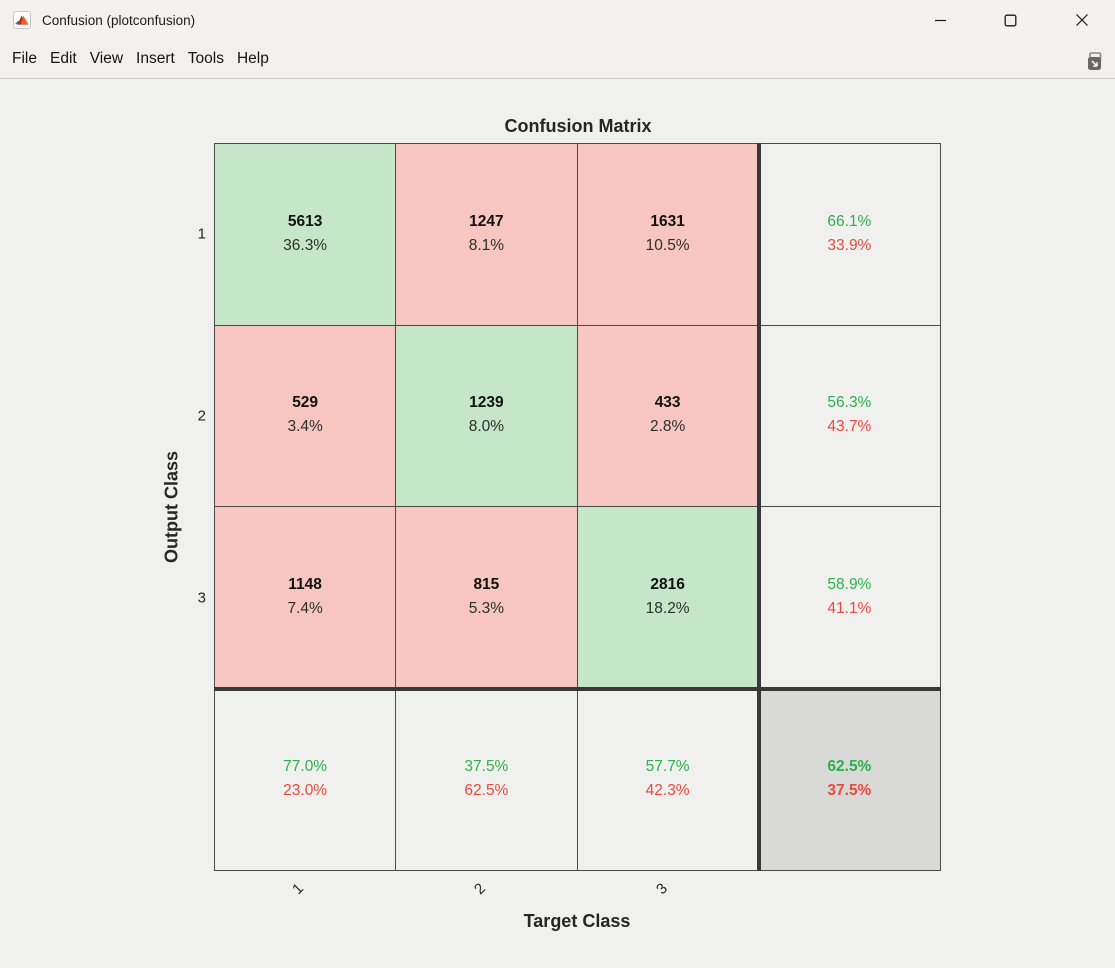  Describe the element at coordinates (205, 58) in the screenshot. I see `menu-tools: Tools` at that location.